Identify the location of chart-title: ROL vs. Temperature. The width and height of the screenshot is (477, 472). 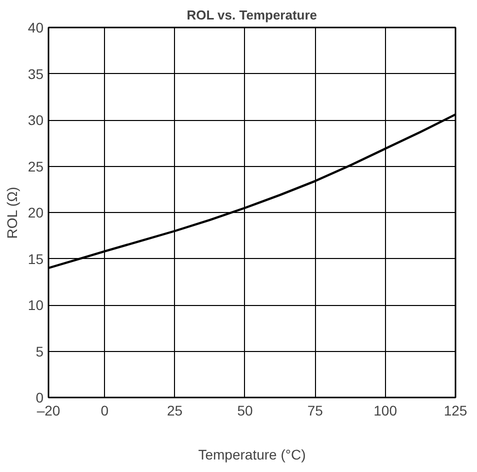
(252, 15).